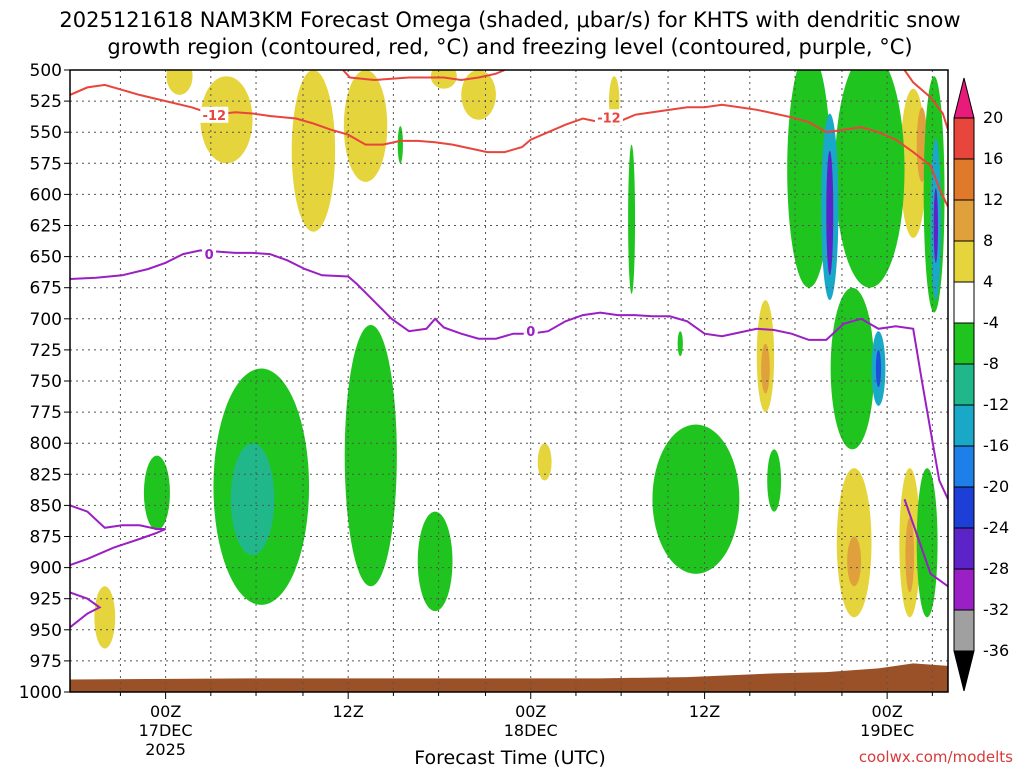 The height and width of the screenshot is (768, 1024). What do you see at coordinates (46, 538) in the screenshot?
I see `y-tick-label: 875` at bounding box center [46, 538].